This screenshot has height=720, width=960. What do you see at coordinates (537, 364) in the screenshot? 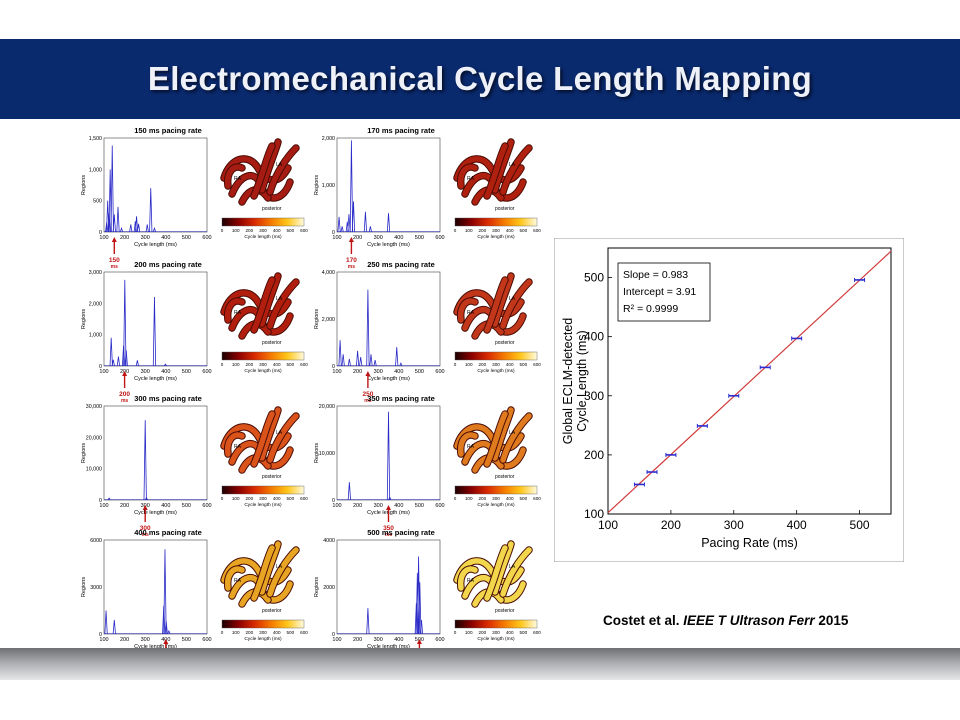
I see `colorbar-tick-label: 600` at bounding box center [537, 364].